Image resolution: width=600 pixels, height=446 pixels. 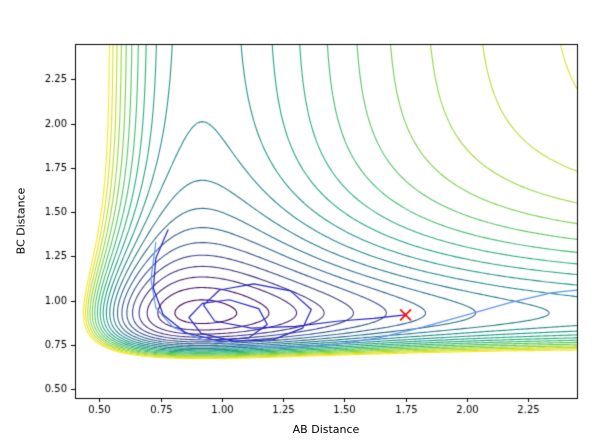 I want to click on x-axis-label: AB Distance, so click(x=326, y=429).